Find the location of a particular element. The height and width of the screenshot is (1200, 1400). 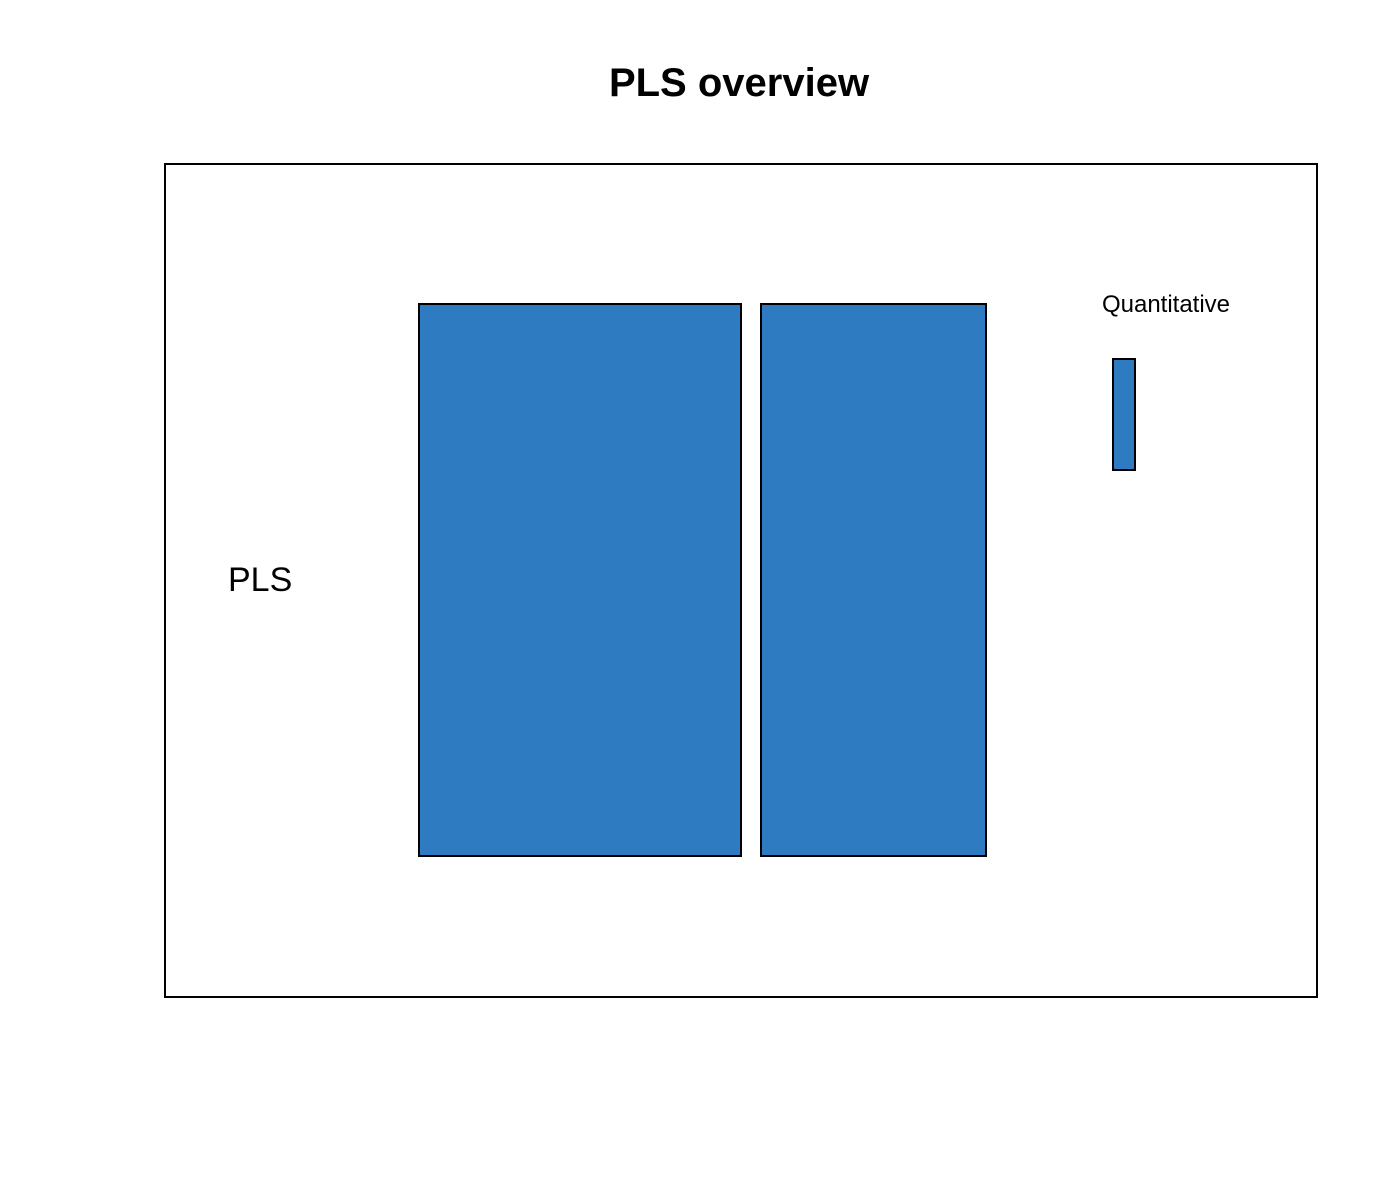

row-label-pls: PLS is located at coordinates (260, 580).